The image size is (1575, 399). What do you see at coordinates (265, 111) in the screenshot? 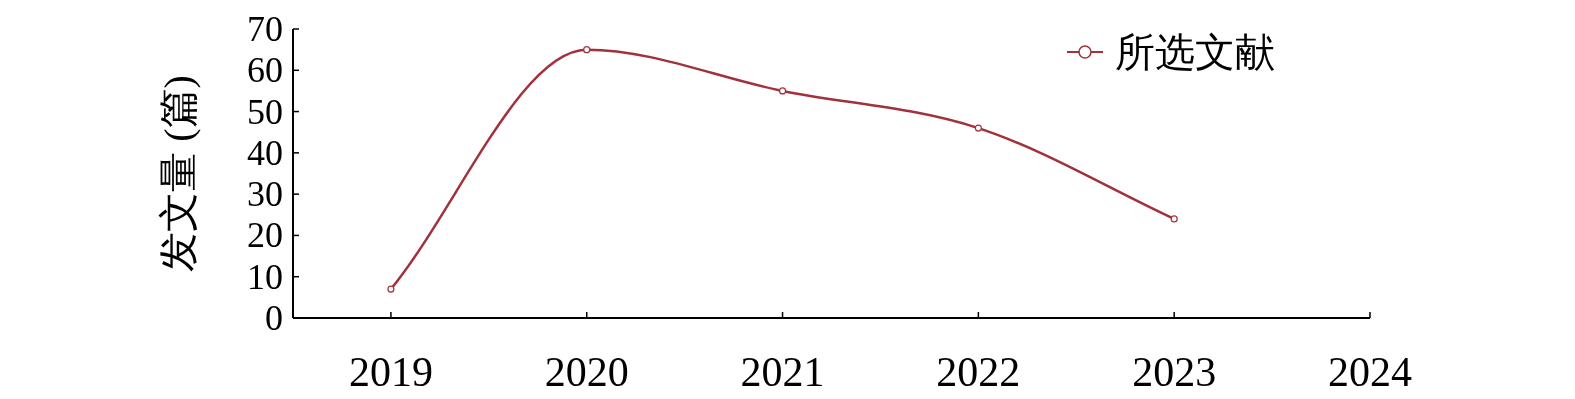
I see `y-tick-label: 50` at bounding box center [265, 111].